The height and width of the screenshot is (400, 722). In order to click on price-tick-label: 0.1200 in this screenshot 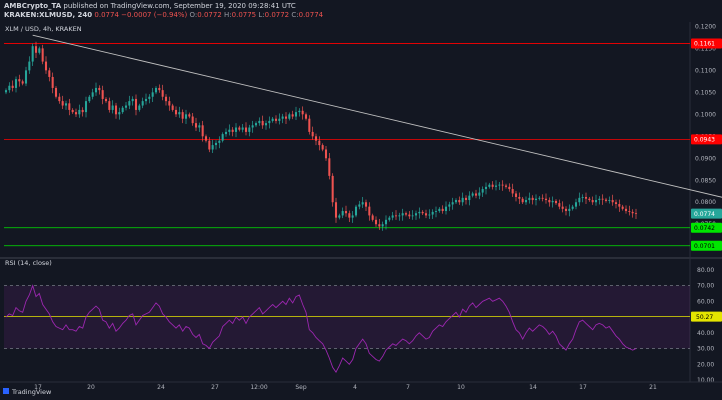, I will do `click(705, 26)`.